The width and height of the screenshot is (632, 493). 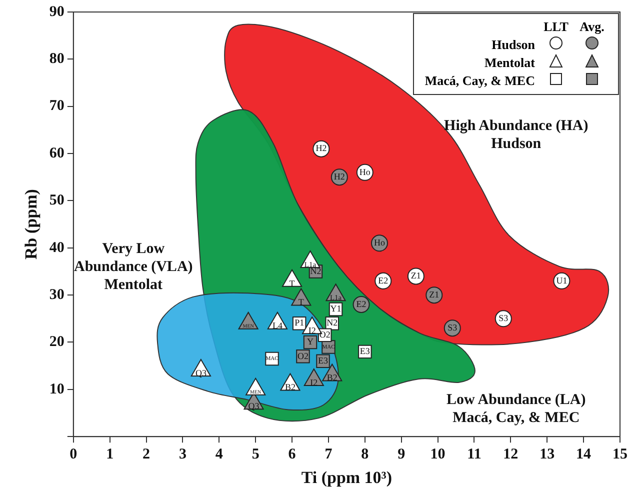 I want to click on annotation: Low Abundance (LA) Macá, Cay, & MEC, so click(x=516, y=409).